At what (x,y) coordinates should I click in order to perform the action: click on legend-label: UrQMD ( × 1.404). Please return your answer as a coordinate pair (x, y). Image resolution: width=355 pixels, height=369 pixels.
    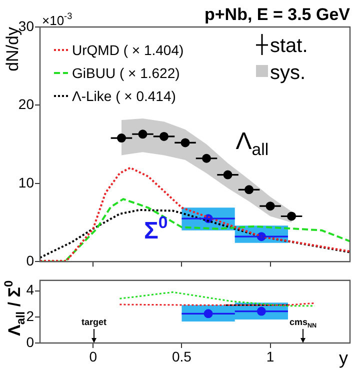
    Looking at the image, I should click on (128, 50).